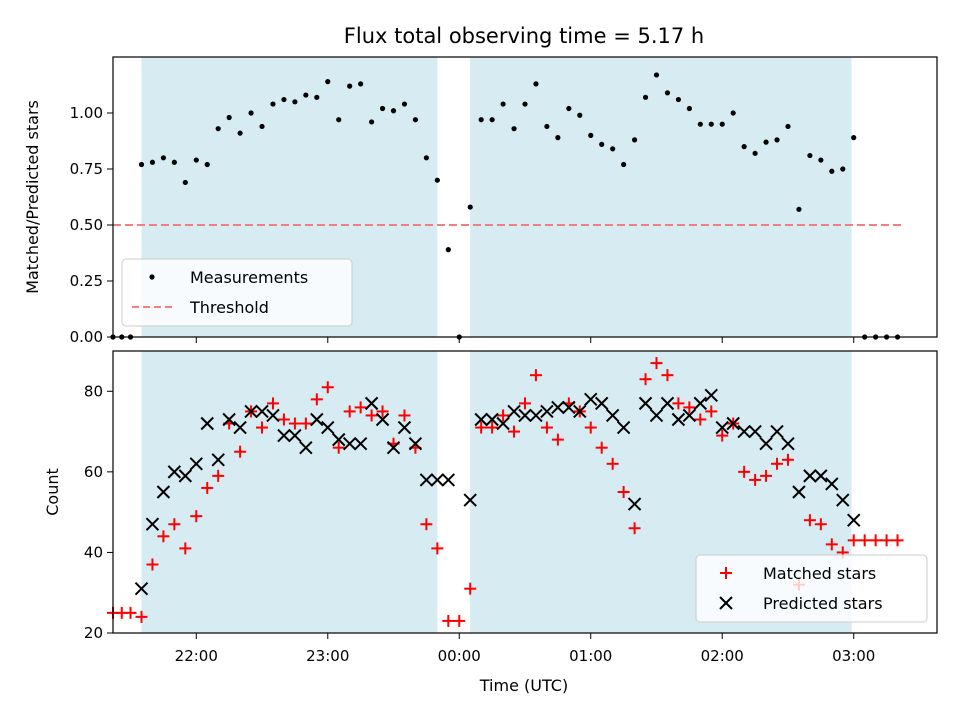  Describe the element at coordinates (86, 337) in the screenshot. I see `top-y-tick-label: 0.00` at that location.